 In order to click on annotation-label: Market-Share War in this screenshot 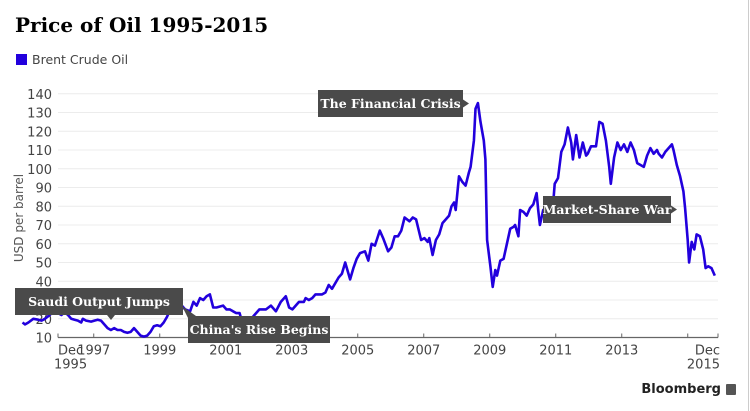, I will do `click(607, 209)`.